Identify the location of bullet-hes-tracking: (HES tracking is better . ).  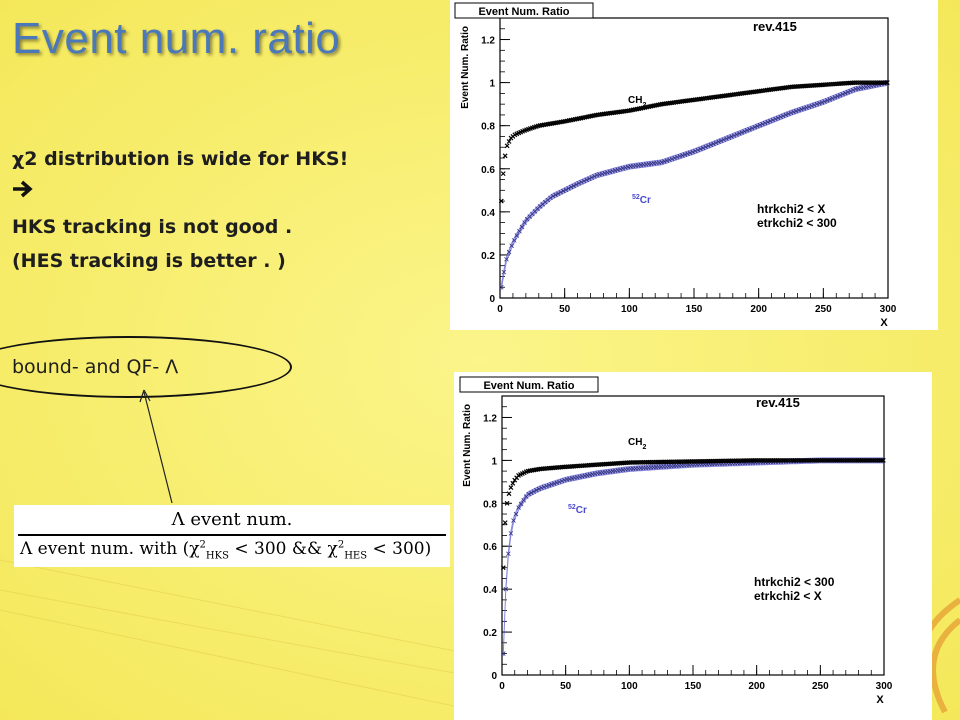
(149, 261).